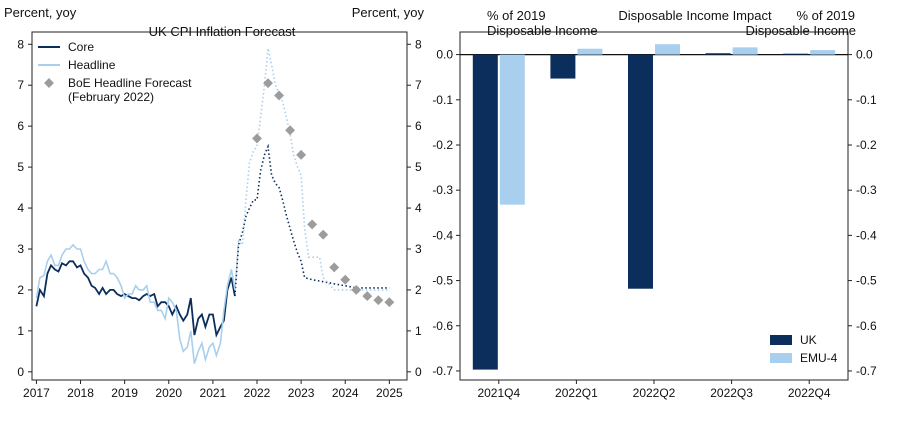 The image size is (903, 427). What do you see at coordinates (20, 44) in the screenshot?
I see `left-ytick-label: 8` at bounding box center [20, 44].